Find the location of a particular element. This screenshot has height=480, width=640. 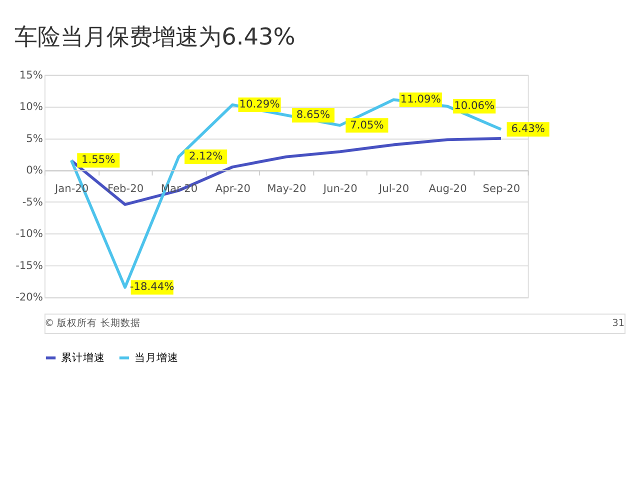

data-label: 10.06% is located at coordinates (474, 105).